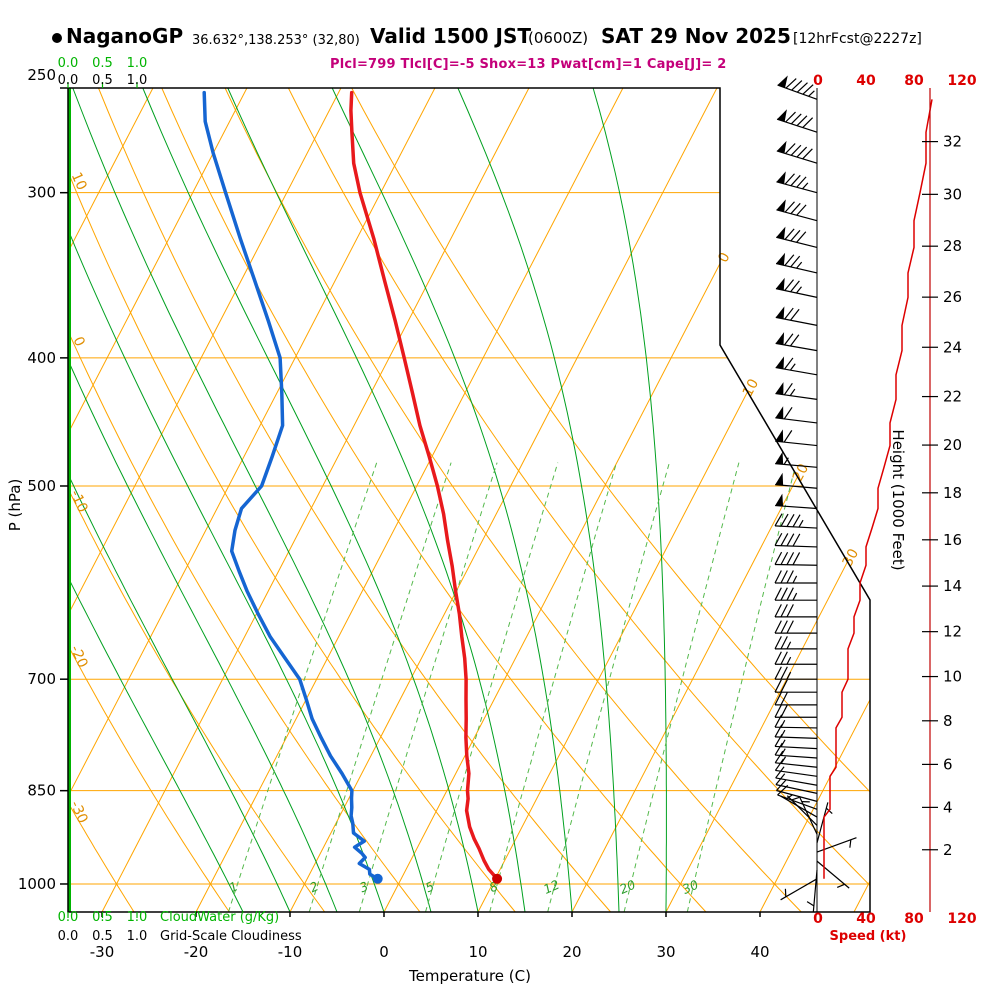 This screenshot has width=1000, height=1000. I want to click on station-name: NaganoGP, so click(125, 36).